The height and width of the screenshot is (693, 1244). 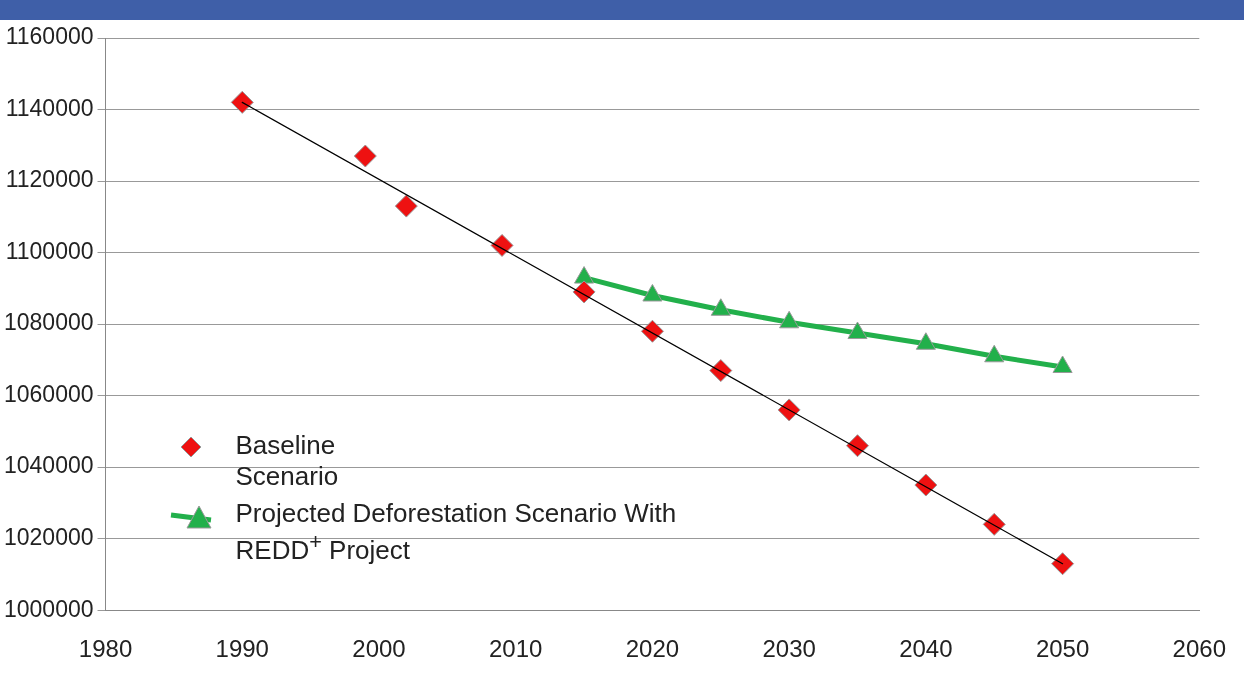 I want to click on y-tick-label: 1080000, so click(x=48, y=322).